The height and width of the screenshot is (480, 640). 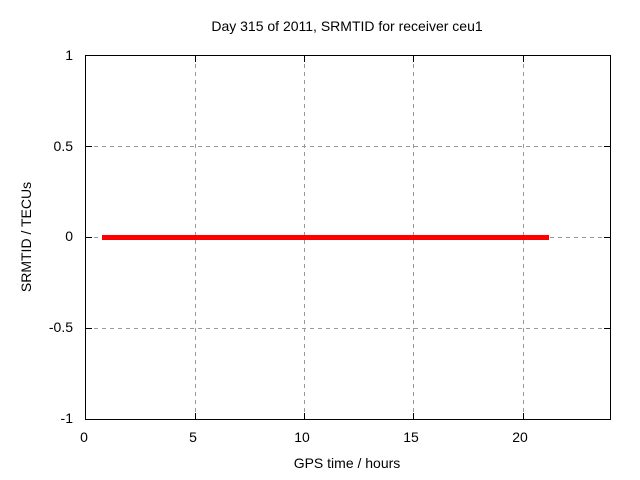 I want to click on data-line-srmtid, so click(x=325, y=237).